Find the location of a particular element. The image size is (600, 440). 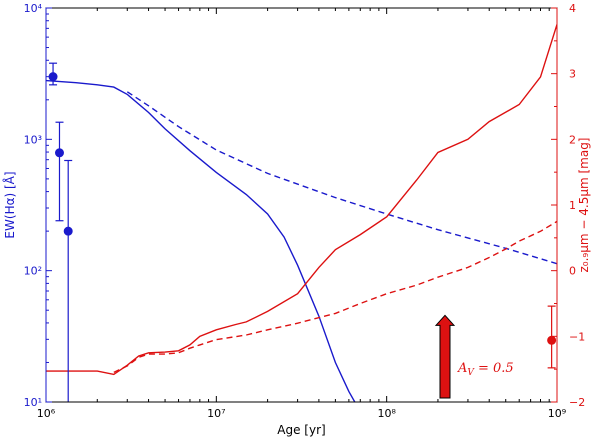

extinction-label: AV = 0.5 is located at coordinates (485, 369).